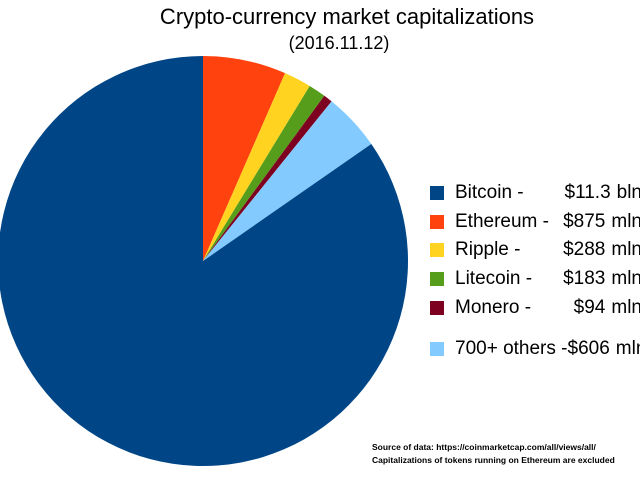 The width and height of the screenshot is (640, 480). What do you see at coordinates (493, 307) in the screenshot?
I see `legend-label: Monero -` at bounding box center [493, 307].